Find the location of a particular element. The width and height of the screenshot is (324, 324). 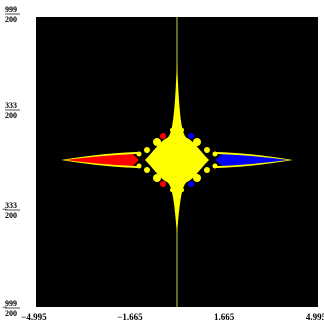

x-tick-label: 4.995 is located at coordinates (315, 317).